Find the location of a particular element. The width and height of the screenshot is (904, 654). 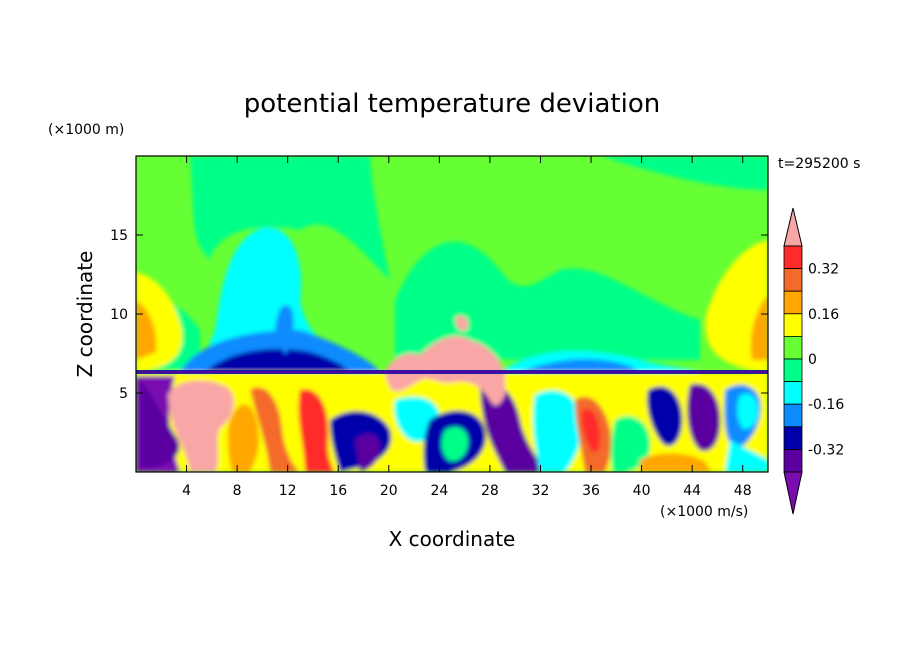

y-tick-label: 5 is located at coordinates (123, 394).